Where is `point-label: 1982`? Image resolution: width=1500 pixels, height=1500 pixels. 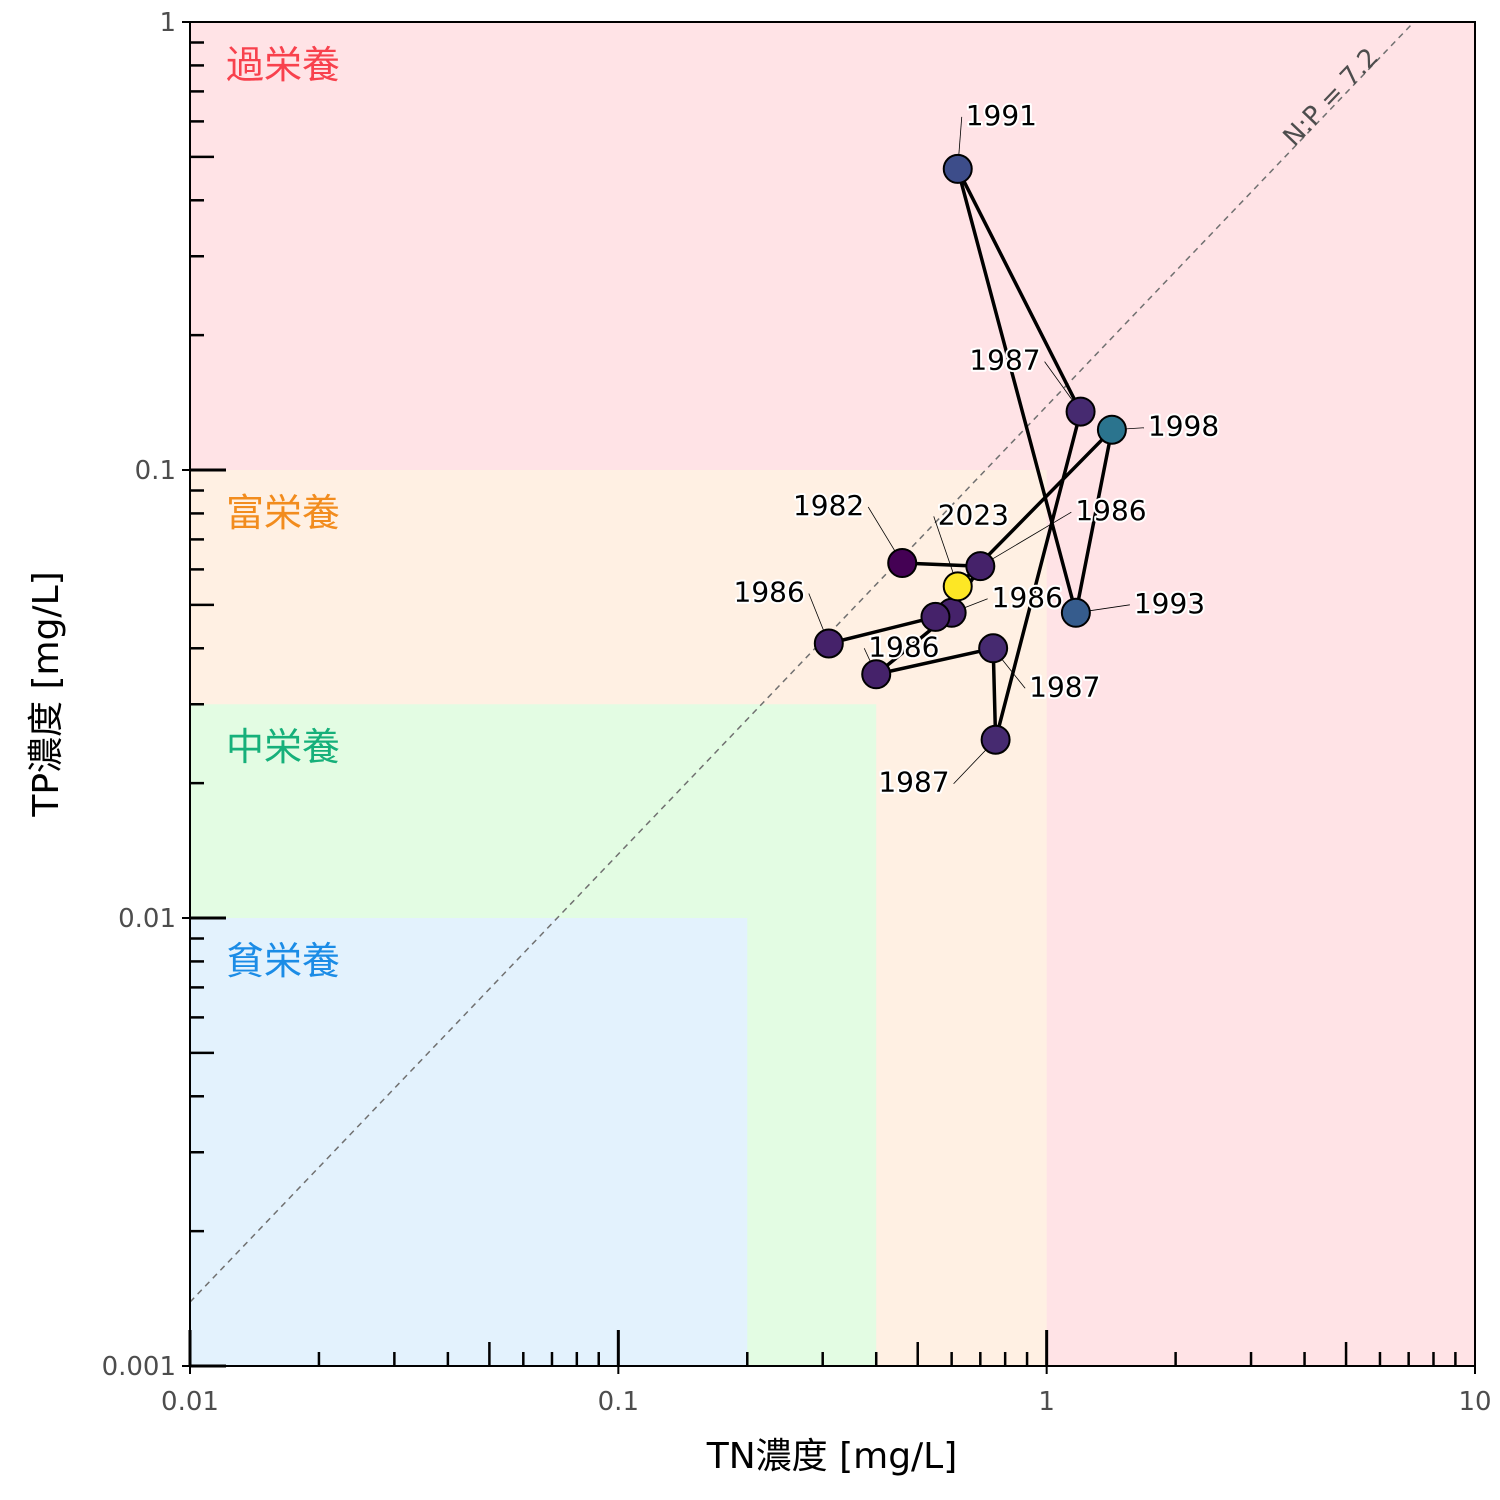
point-label: 1982 is located at coordinates (828, 505).